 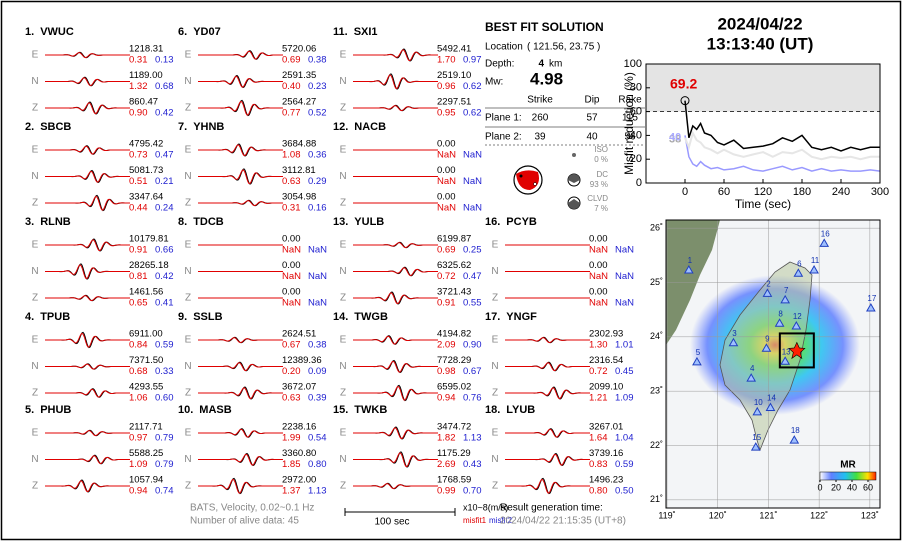 I want to click on x-tick-label: 0, so click(x=685, y=192).